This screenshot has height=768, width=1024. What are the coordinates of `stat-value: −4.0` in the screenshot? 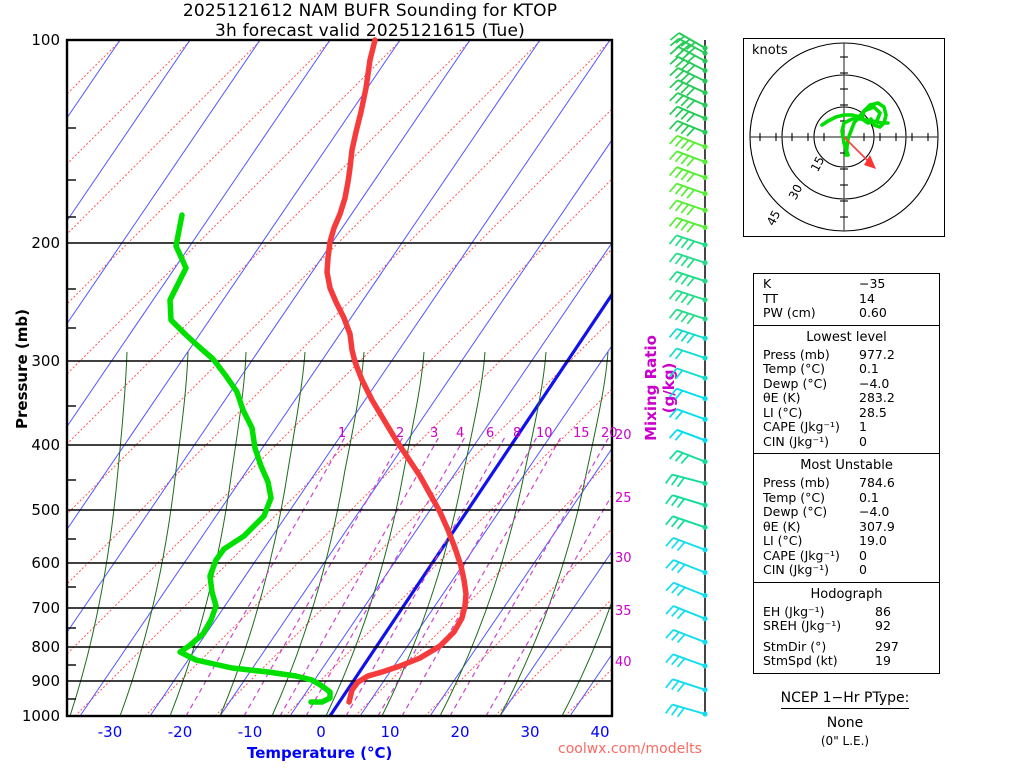 It's located at (874, 383).